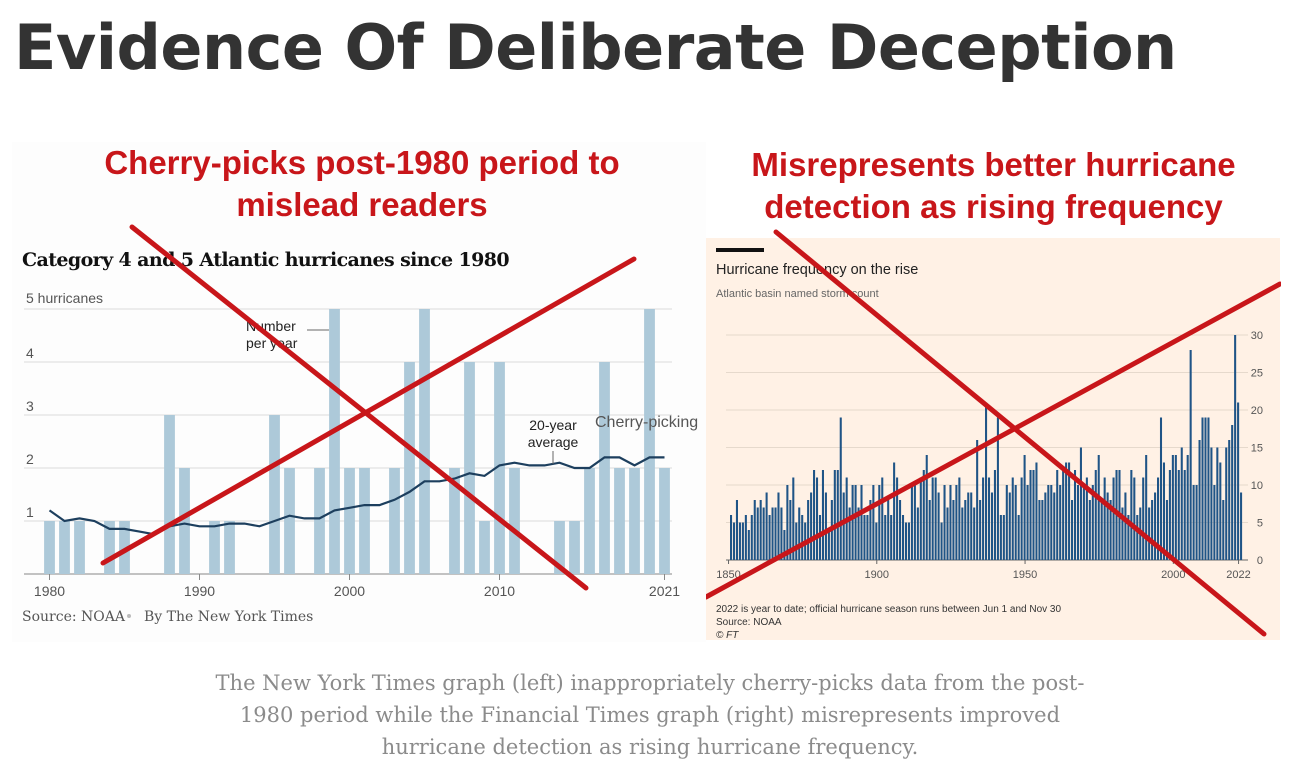  I want to click on nyt-cherry-picking-note: Cherry-picking, so click(646, 422).